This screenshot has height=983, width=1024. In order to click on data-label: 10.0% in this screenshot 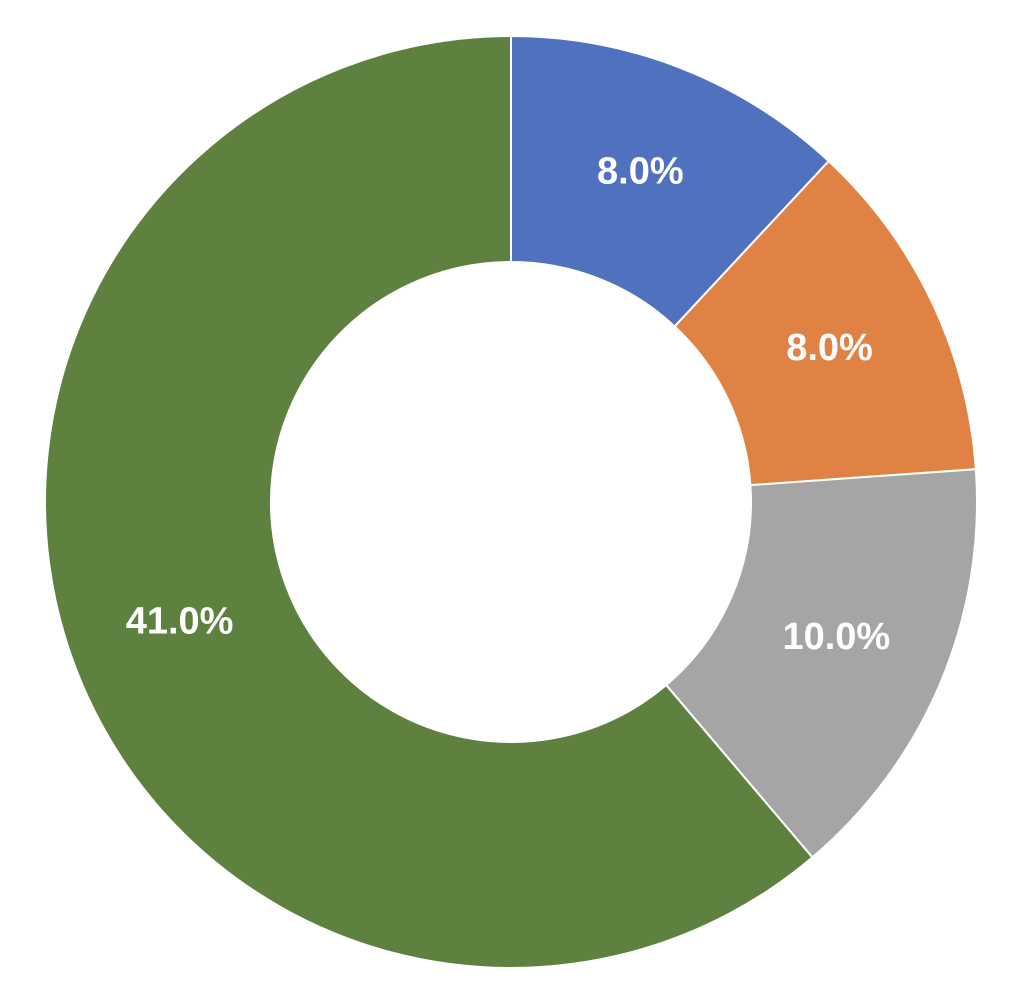, I will do `click(836, 637)`.